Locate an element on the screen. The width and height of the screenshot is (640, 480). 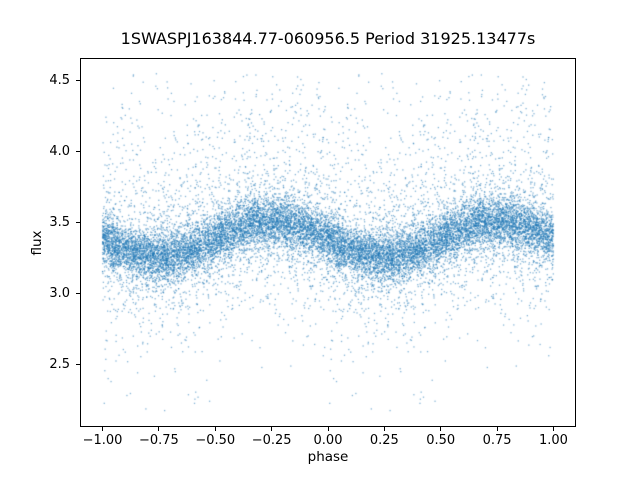
y-tick-label: 2.5 is located at coordinates (59, 365).